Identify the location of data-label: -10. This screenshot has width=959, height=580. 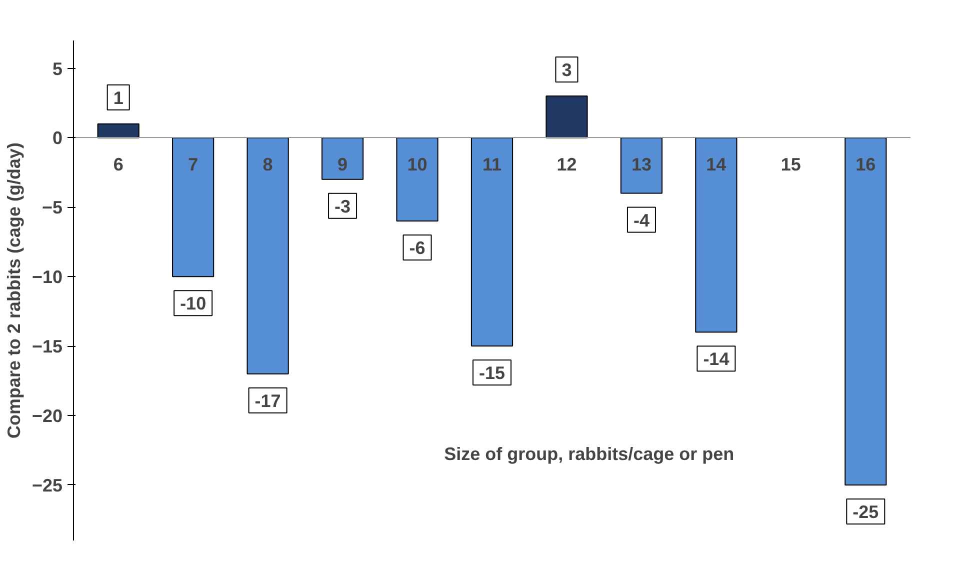
(193, 304).